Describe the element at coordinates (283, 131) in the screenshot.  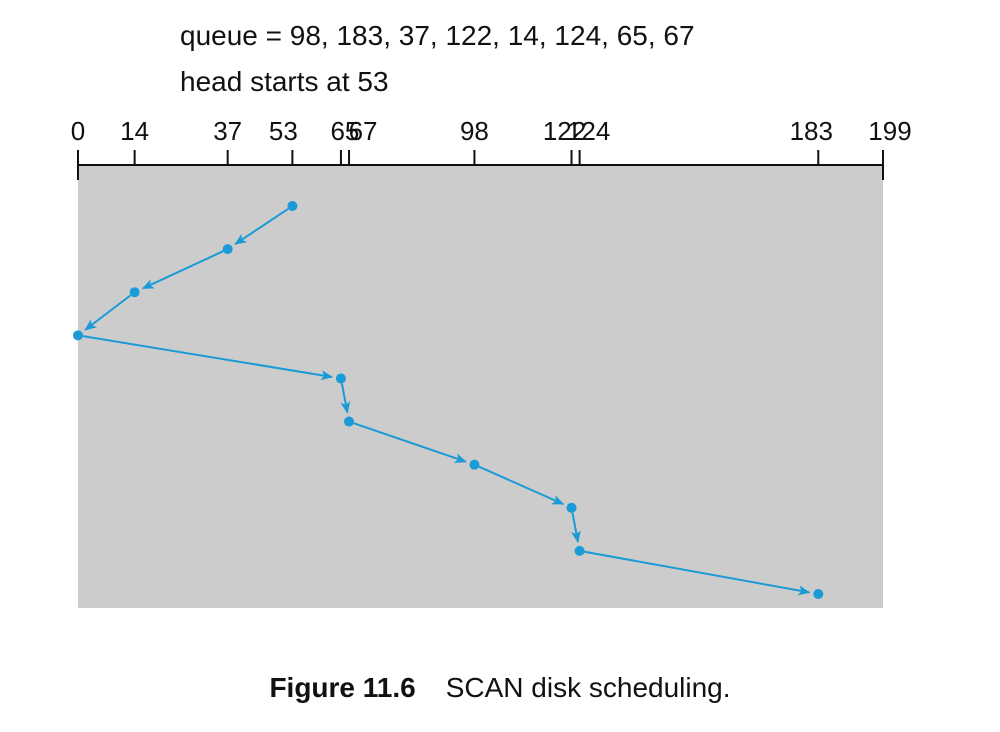
I see `tick-label: 53` at that location.